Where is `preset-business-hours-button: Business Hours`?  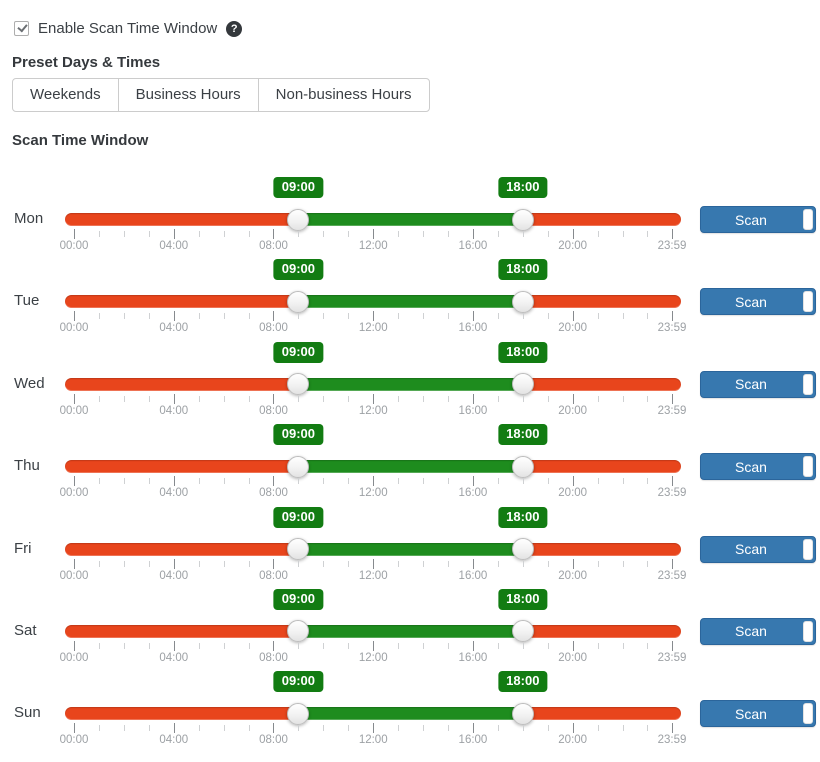 preset-business-hours-button: Business Hours is located at coordinates (188, 95).